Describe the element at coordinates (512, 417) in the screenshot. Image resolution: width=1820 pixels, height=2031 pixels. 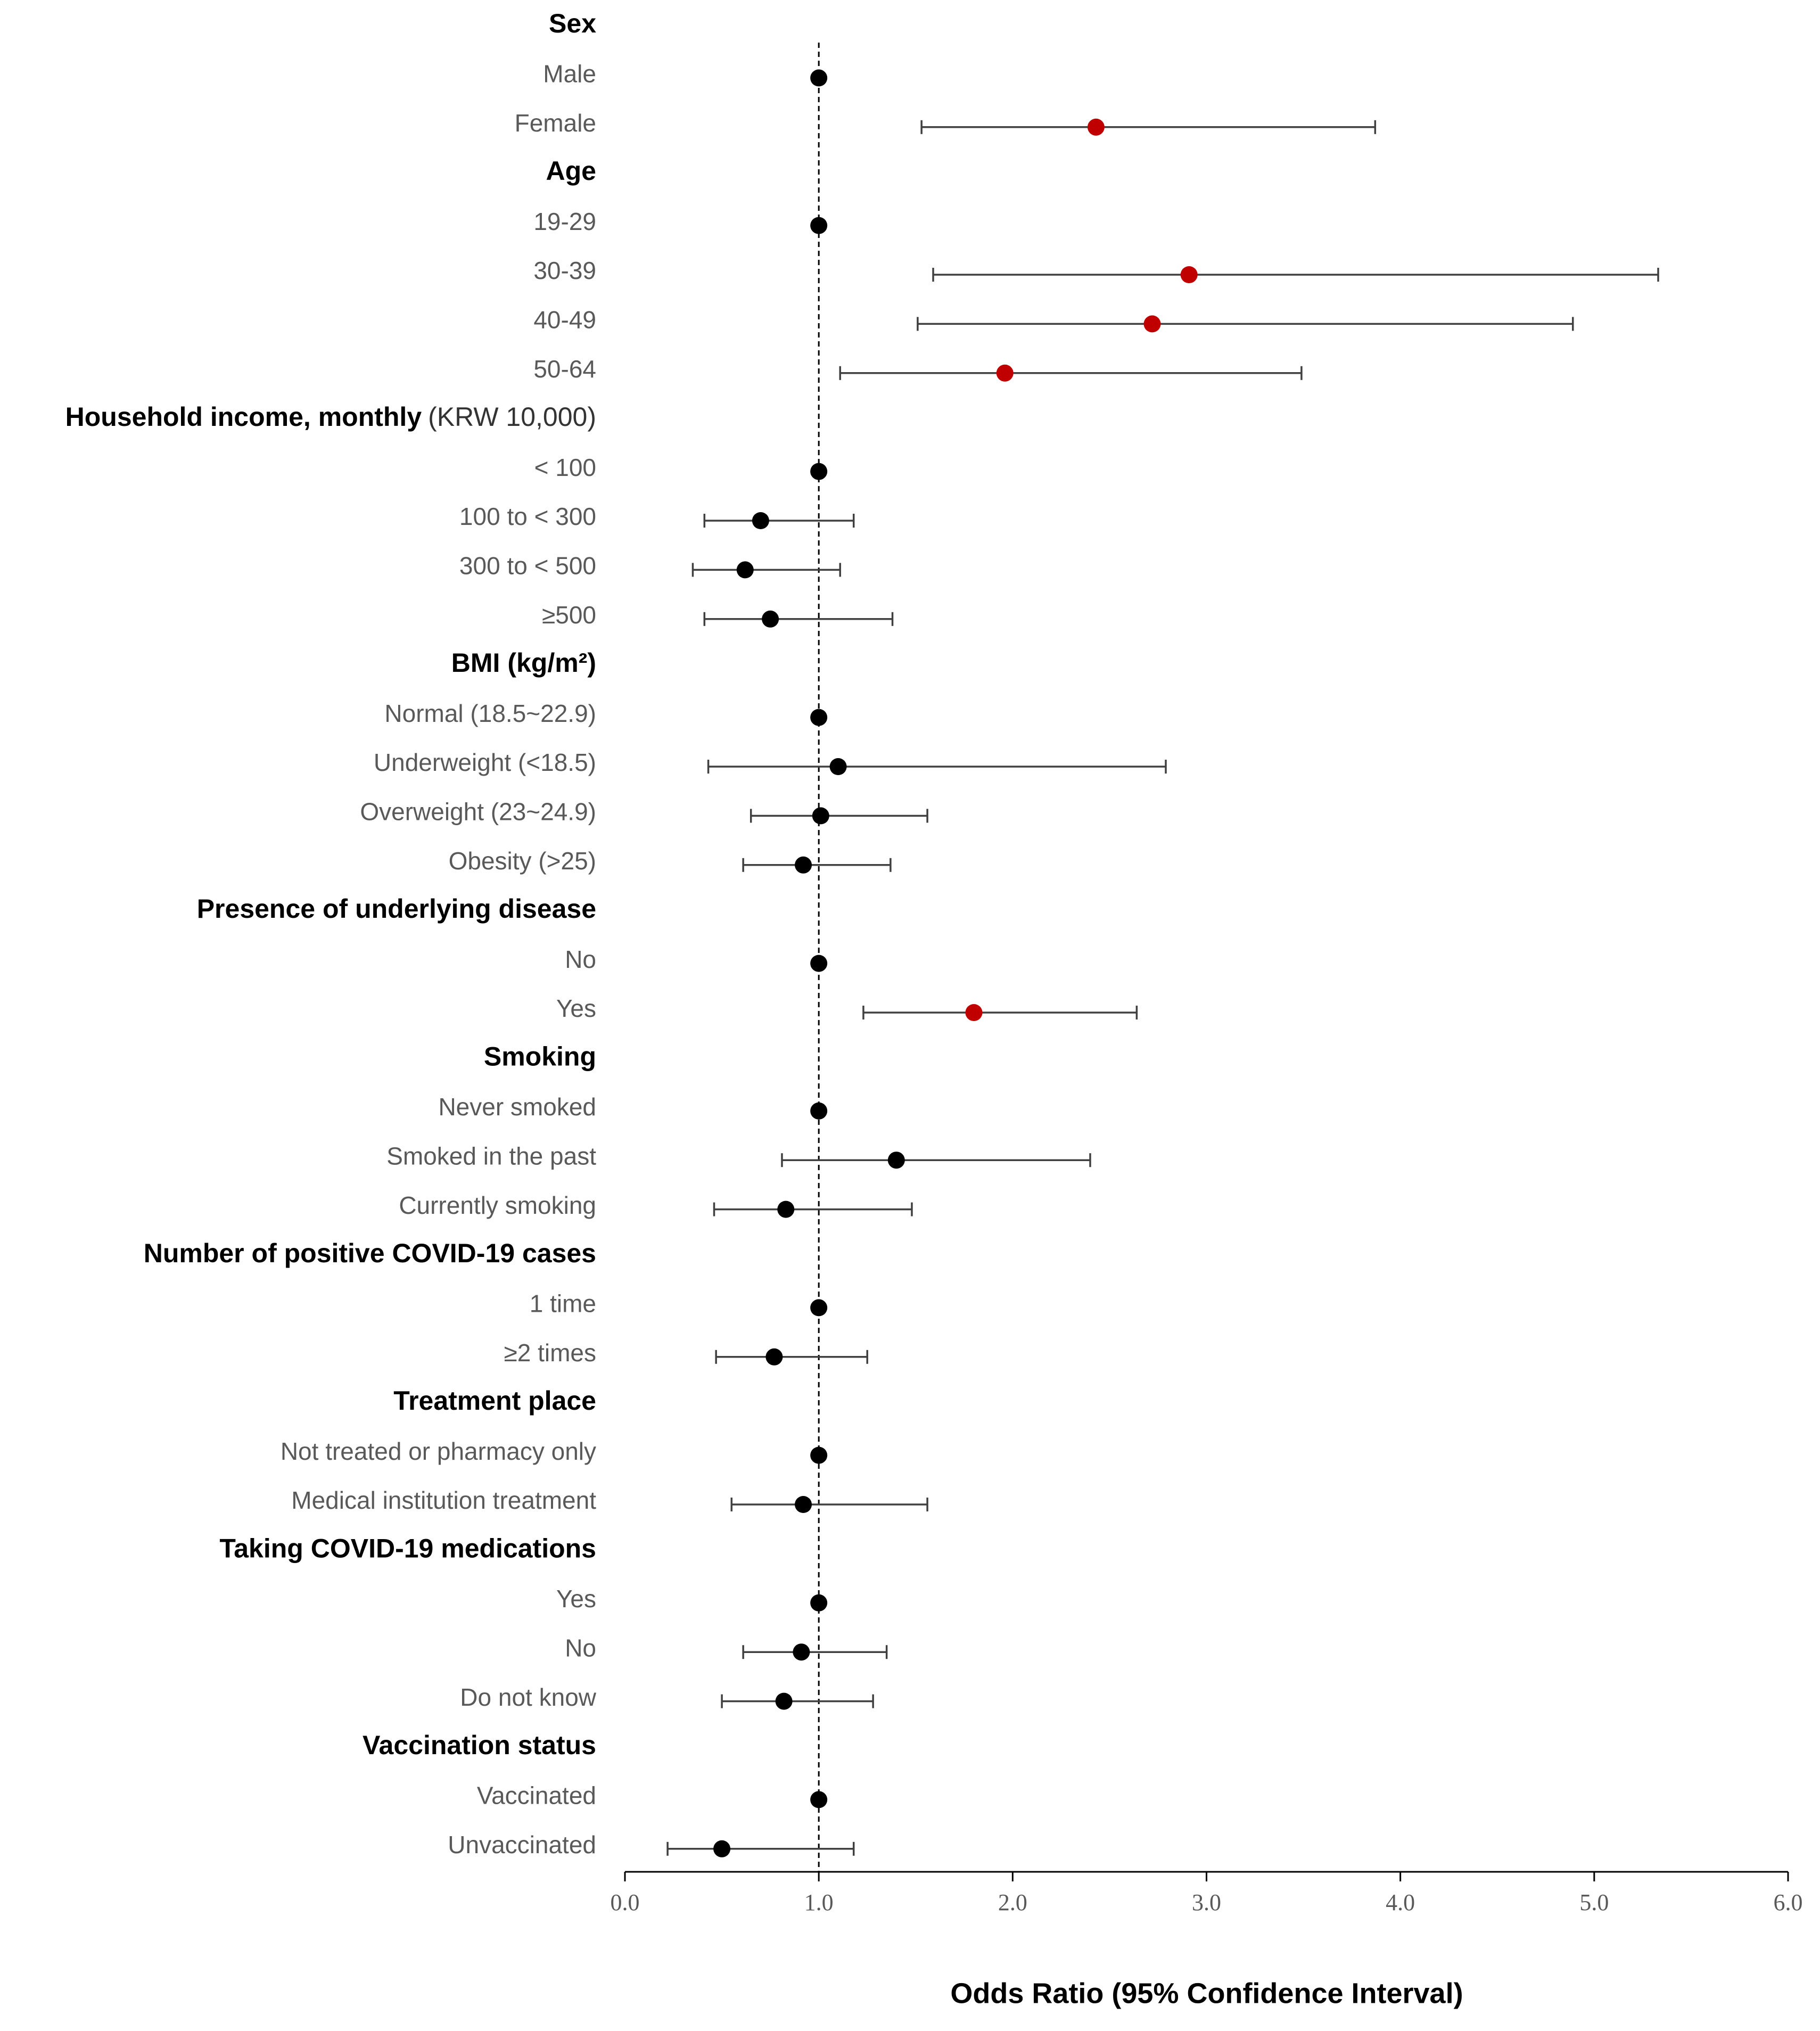
I see `group-unit: (KRW 10,000)` at that location.